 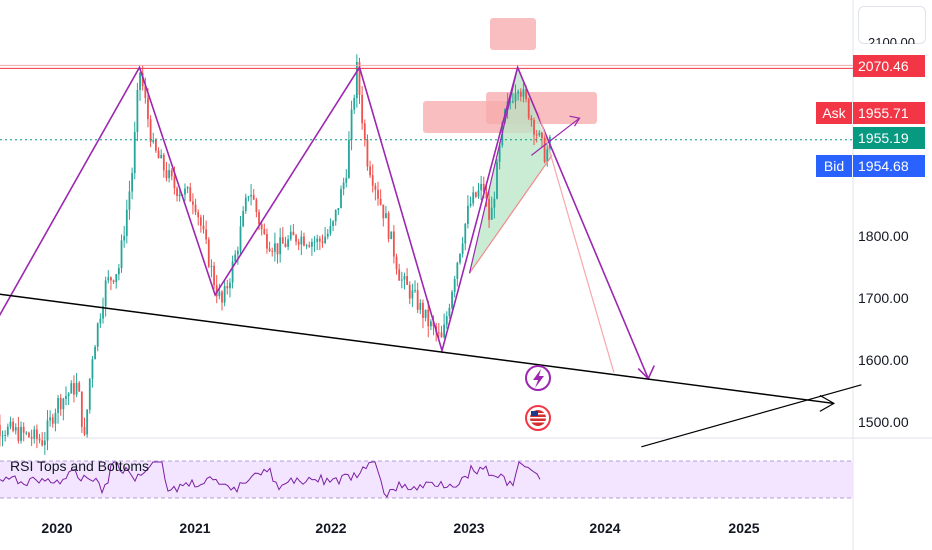 I want to click on highlight-box-right, so click(x=541, y=108).